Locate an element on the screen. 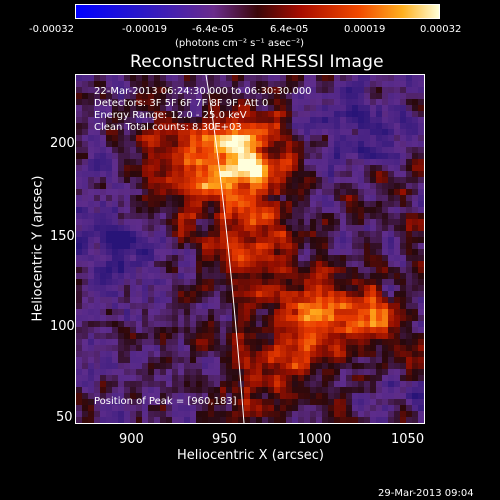 Image resolution: width=500 pixels, height=500 pixels. colorbar-tick: -0.00032 is located at coordinates (51, 29).